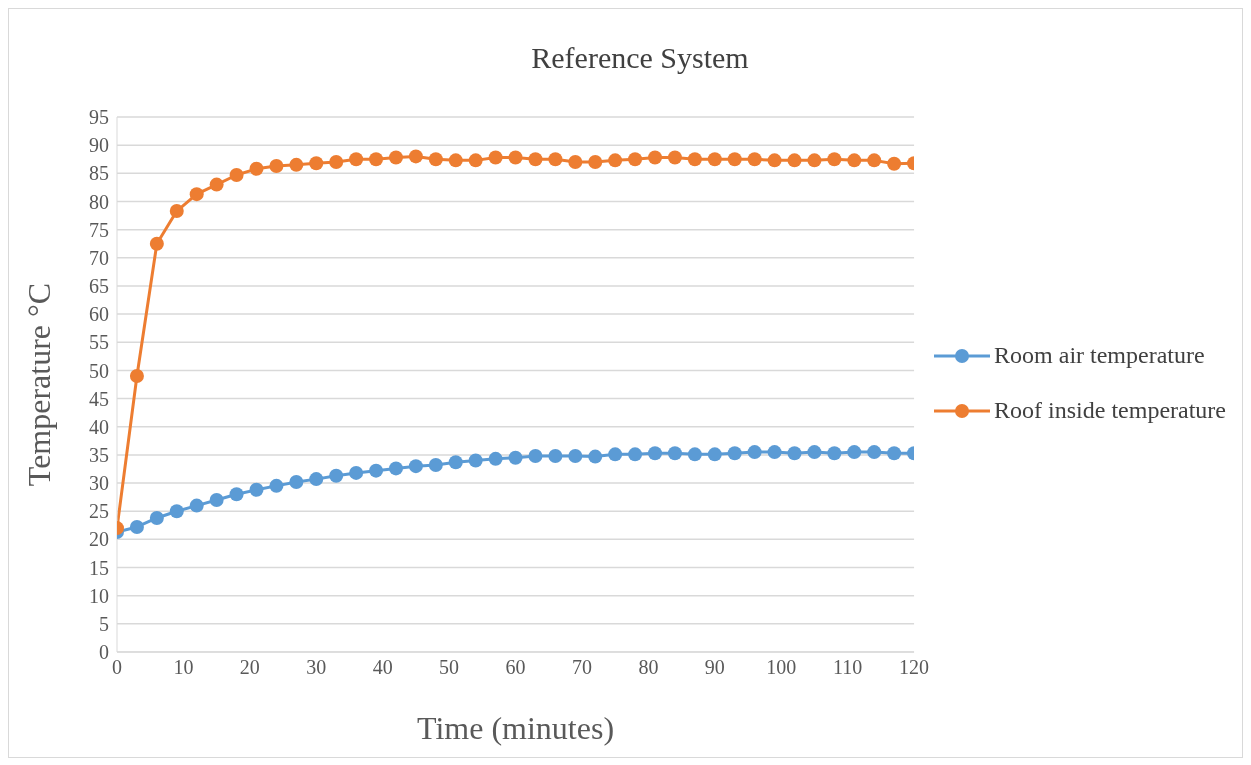 The height and width of the screenshot is (765, 1251). Describe the element at coordinates (1099, 355) in the screenshot. I see `legend-label: Room air temperature` at that location.